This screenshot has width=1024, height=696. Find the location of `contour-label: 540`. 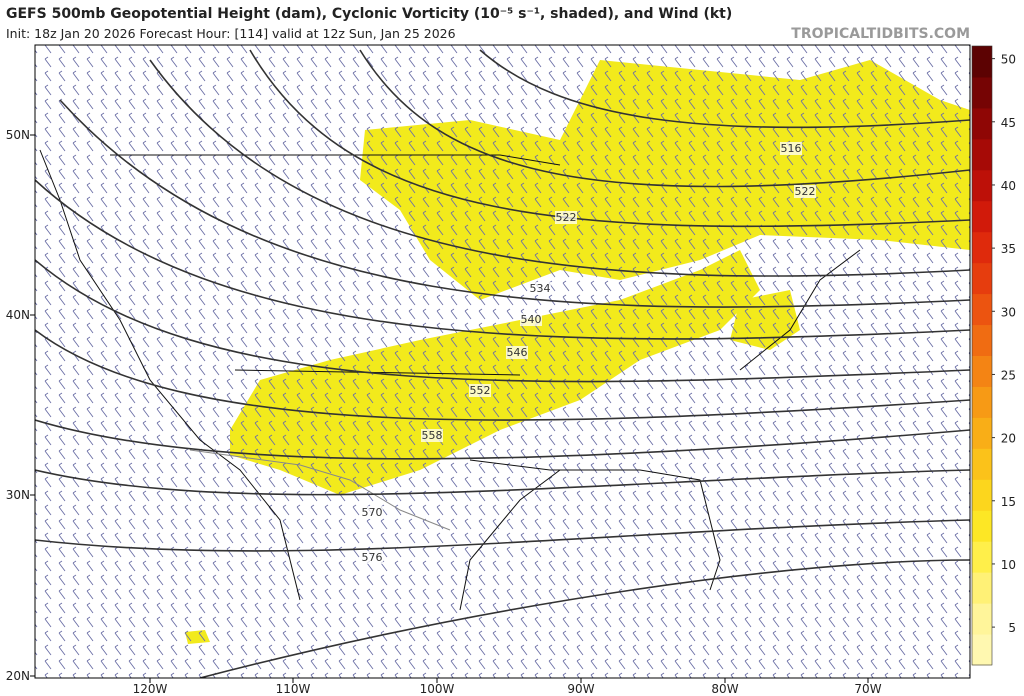

contour-label: 540 is located at coordinates (531, 319).